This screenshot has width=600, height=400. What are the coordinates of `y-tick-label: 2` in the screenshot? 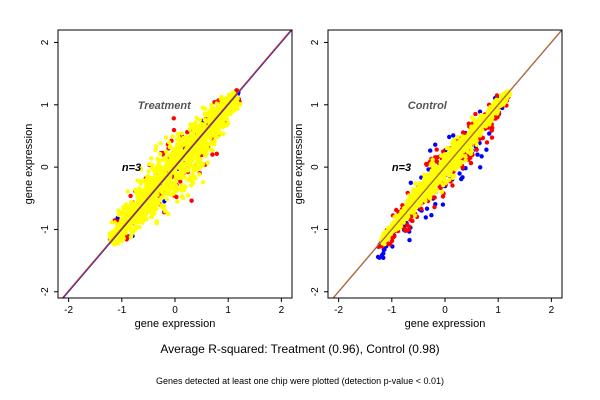 It's located at (45, 42).